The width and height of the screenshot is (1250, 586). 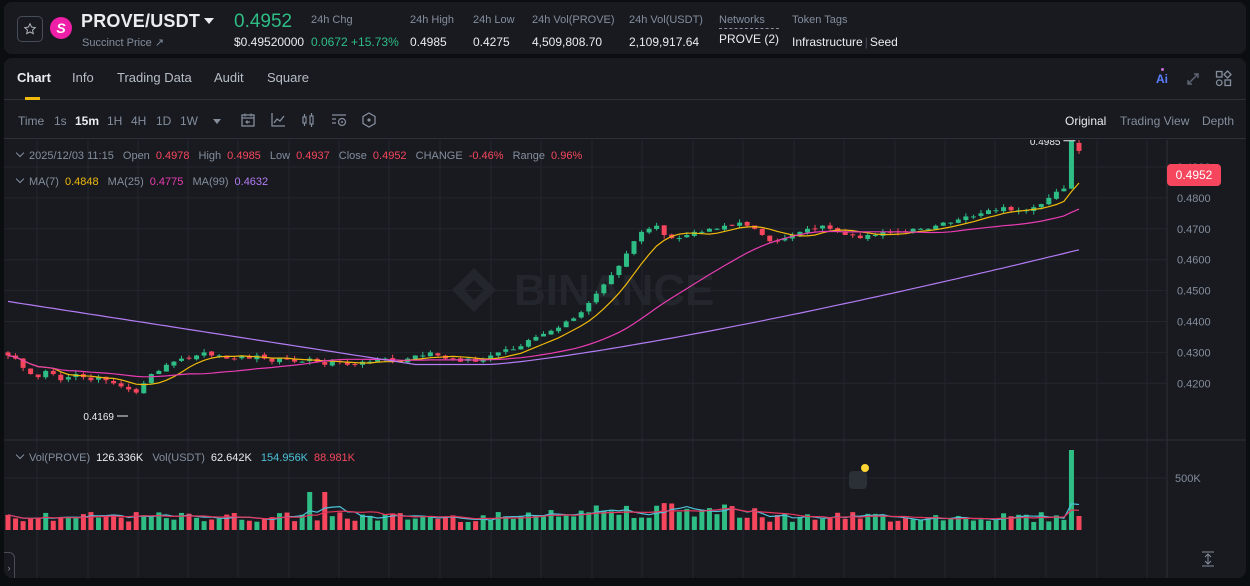 What do you see at coordinates (567, 42) in the screenshot?
I see `stat-value: 4,509,808.70` at bounding box center [567, 42].